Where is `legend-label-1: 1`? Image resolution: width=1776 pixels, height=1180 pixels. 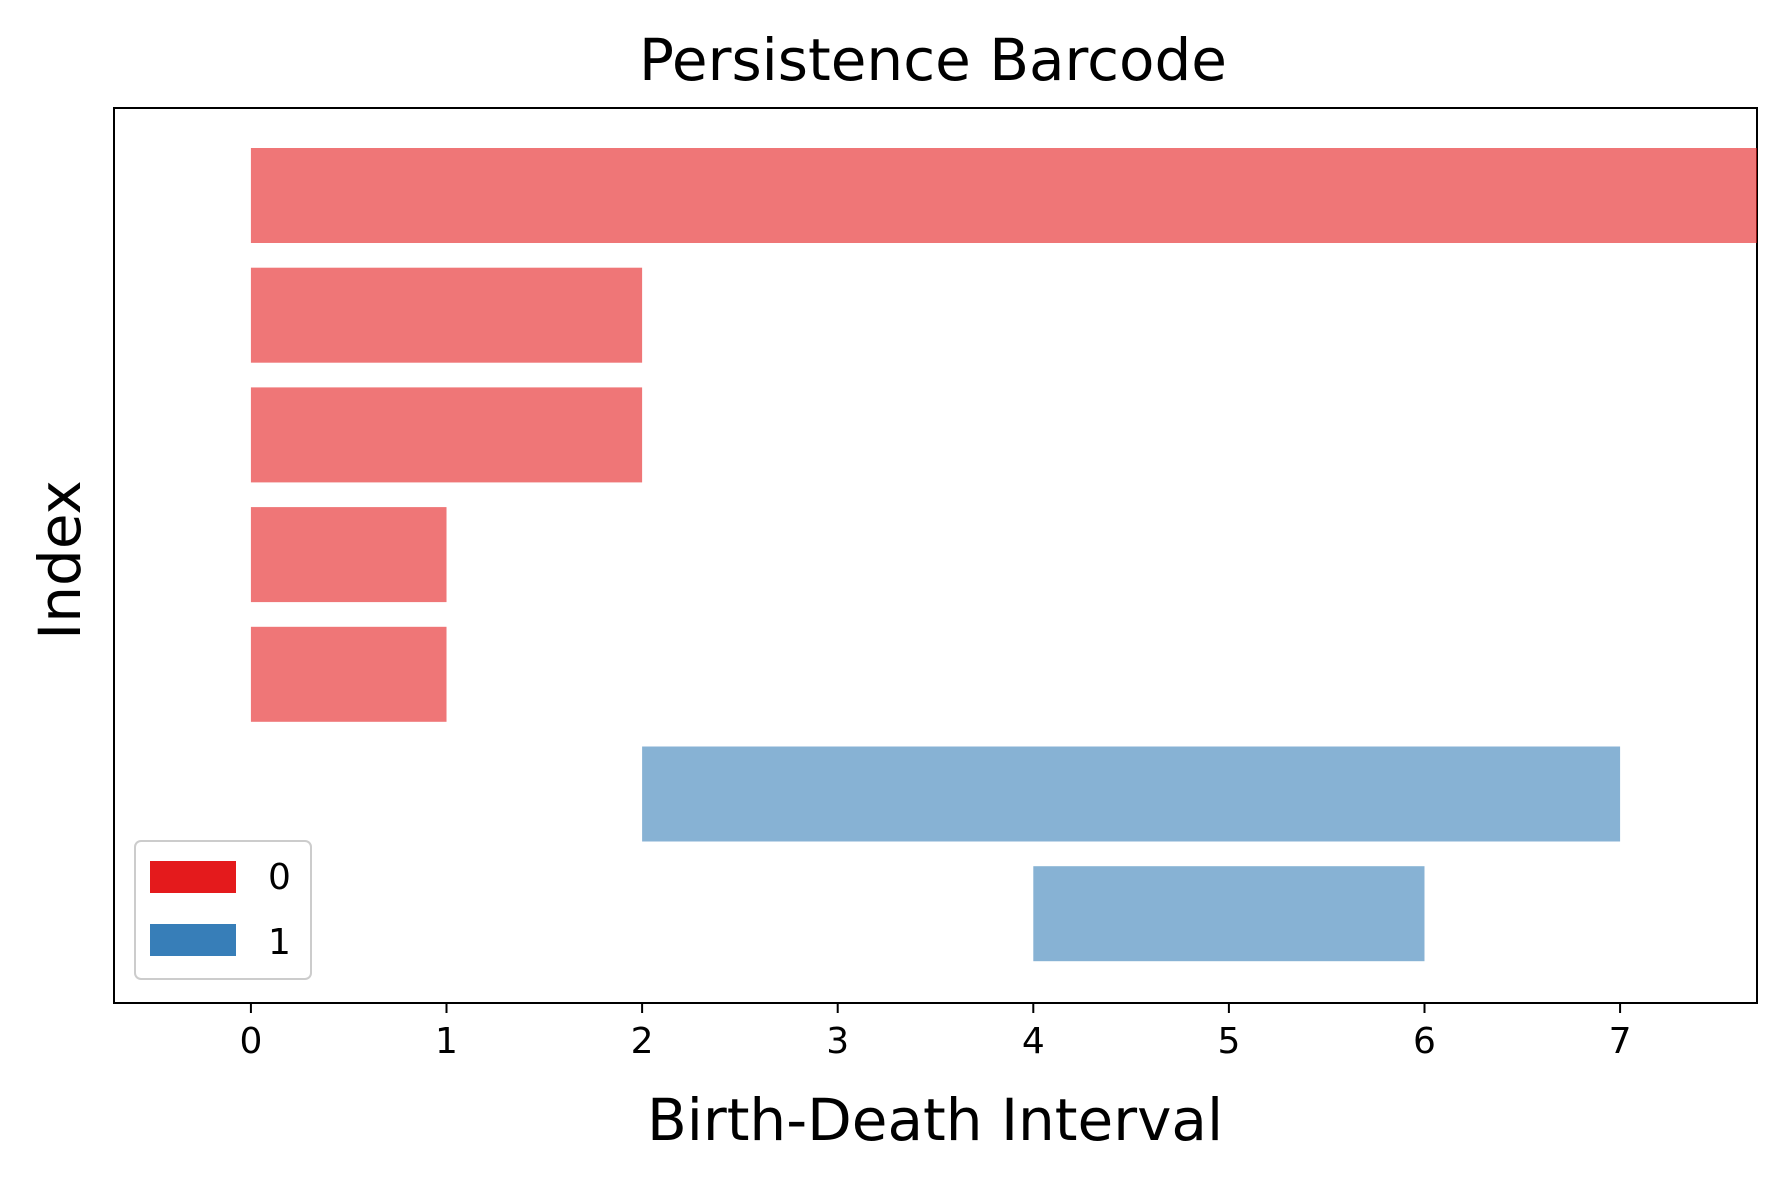
legend-label-1: 1 is located at coordinates (279, 942).